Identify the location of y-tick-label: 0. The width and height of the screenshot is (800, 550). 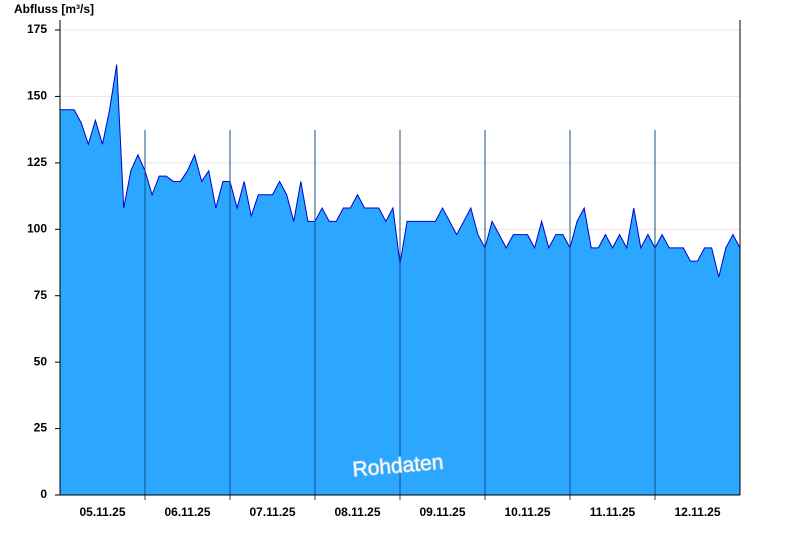
(43, 494).